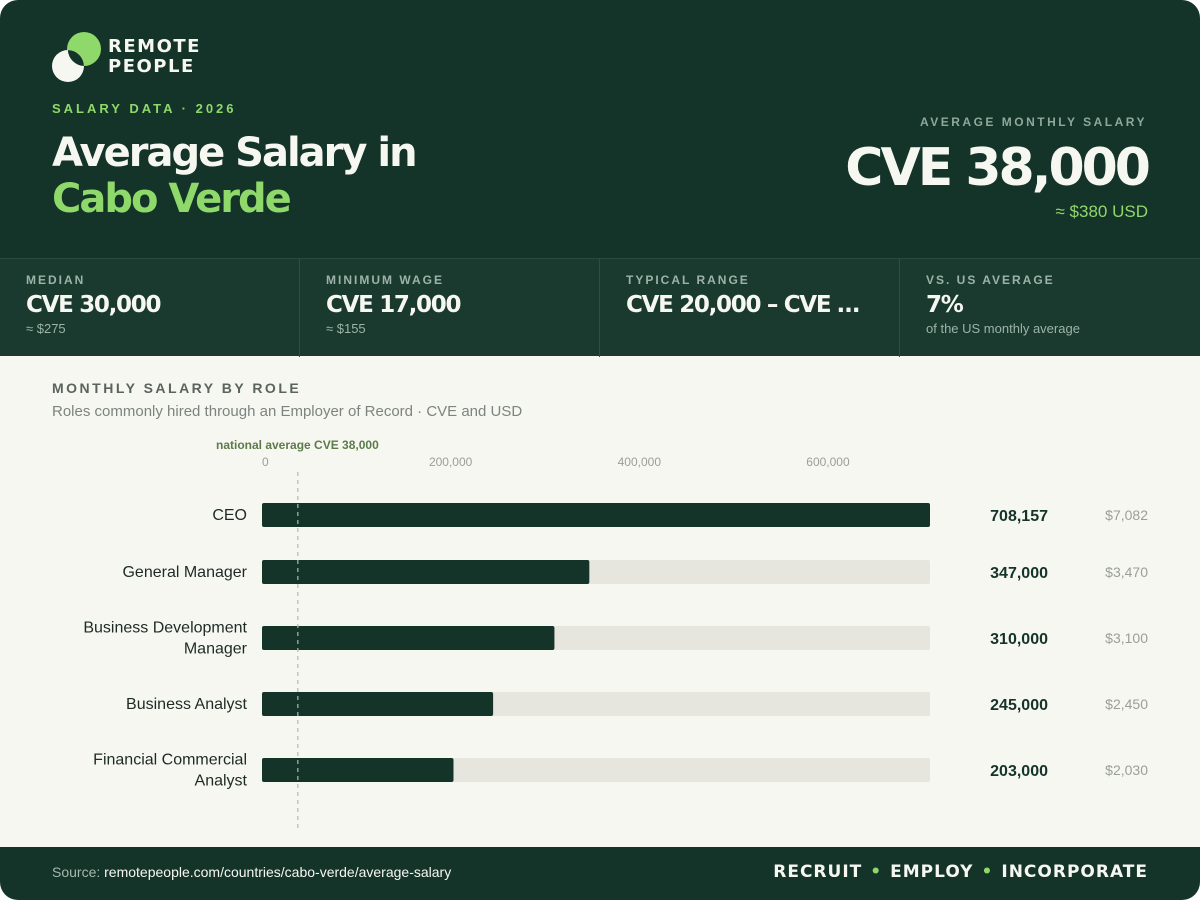 The height and width of the screenshot is (900, 1200). Describe the element at coordinates (229, 515) in the screenshot. I see `category-label: CEO` at that location.